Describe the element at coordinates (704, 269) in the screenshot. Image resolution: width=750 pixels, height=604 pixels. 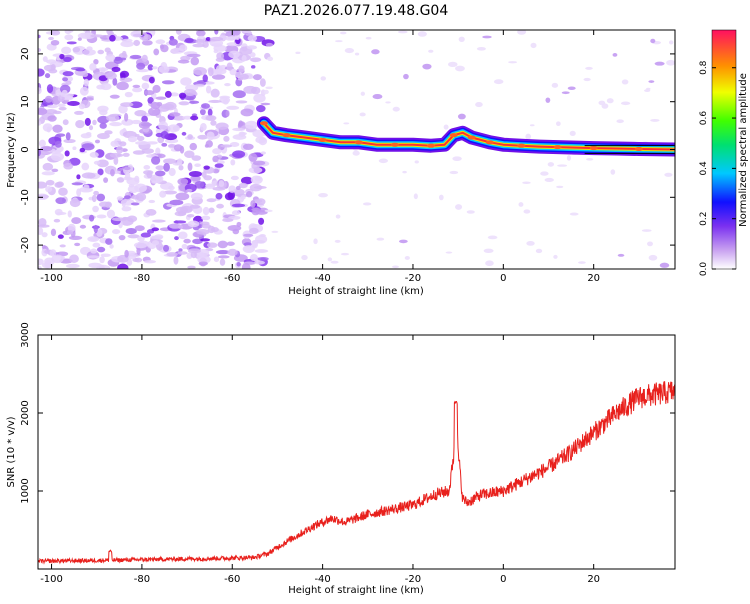
I see `colorbar-tick-label: 0.0` at that location.